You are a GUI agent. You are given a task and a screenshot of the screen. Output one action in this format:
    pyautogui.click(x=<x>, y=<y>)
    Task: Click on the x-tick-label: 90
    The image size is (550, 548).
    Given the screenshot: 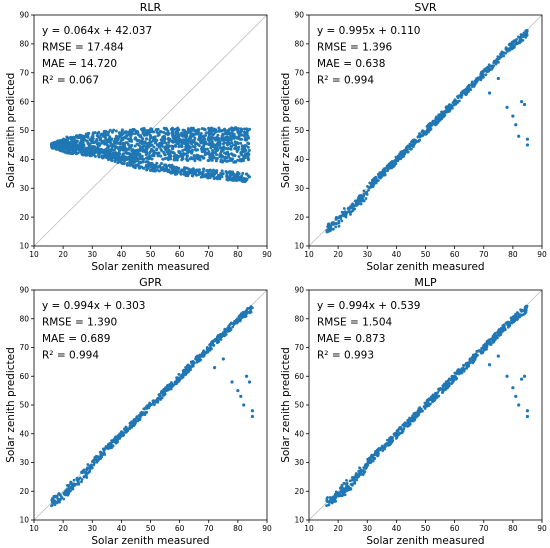 What is the action you would take?
    pyautogui.click(x=542, y=254)
    